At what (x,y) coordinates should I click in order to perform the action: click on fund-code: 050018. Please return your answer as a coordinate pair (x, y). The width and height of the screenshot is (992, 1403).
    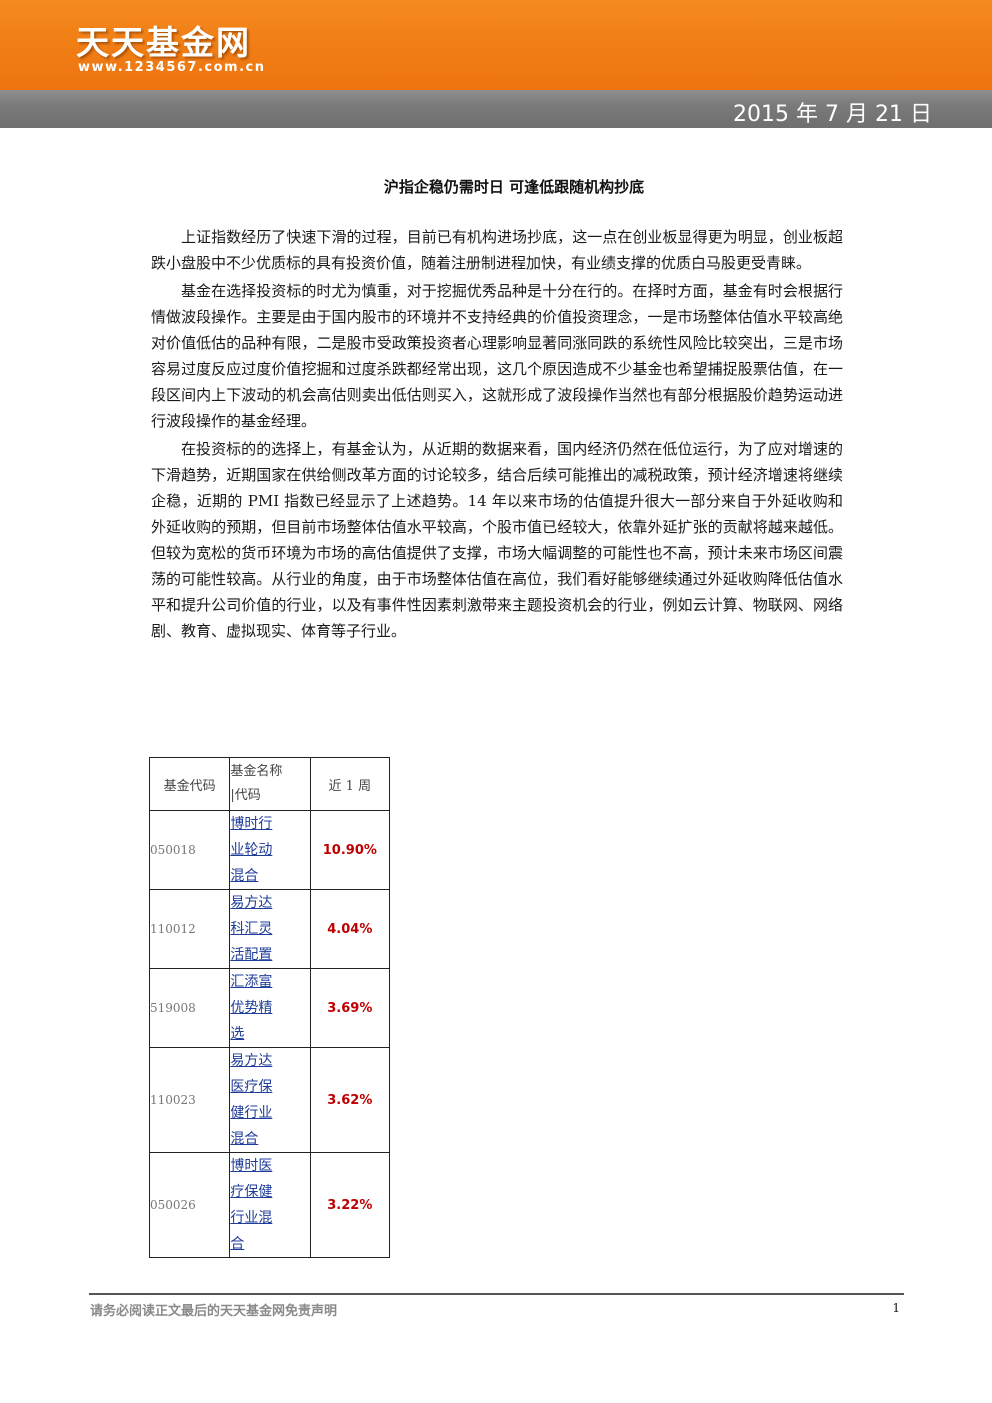
    Looking at the image, I should click on (189, 850).